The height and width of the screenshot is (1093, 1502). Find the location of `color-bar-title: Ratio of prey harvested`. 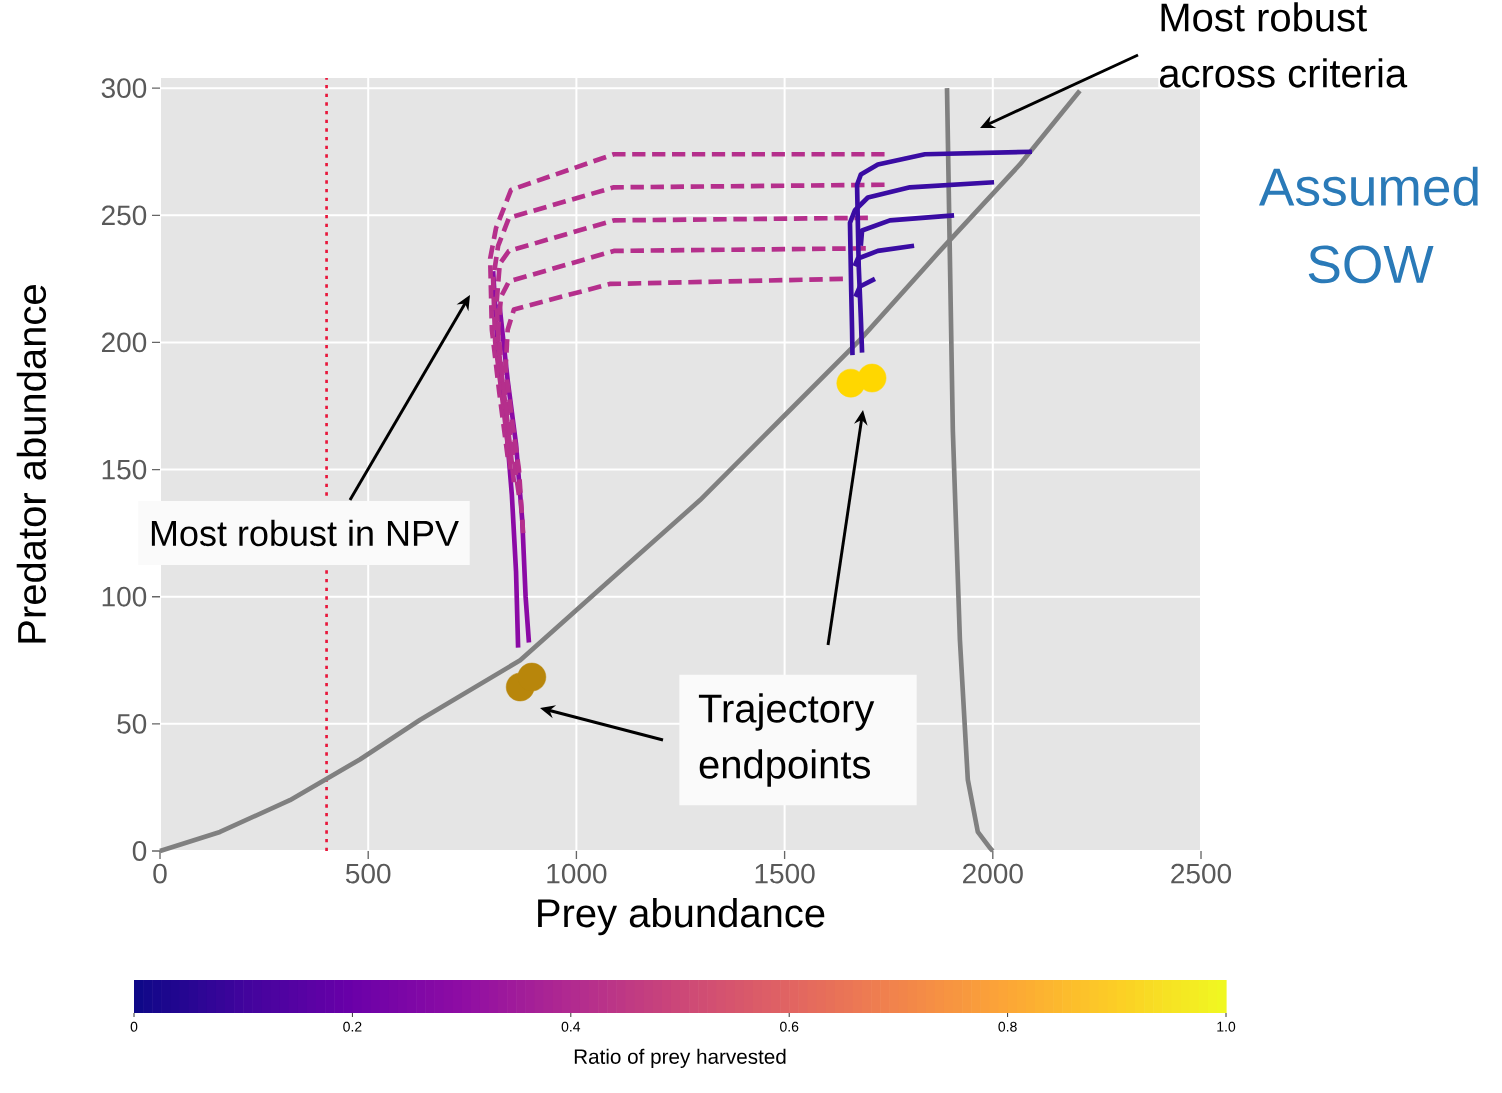

color-bar-title: Ratio of prey harvested is located at coordinates (680, 1058).